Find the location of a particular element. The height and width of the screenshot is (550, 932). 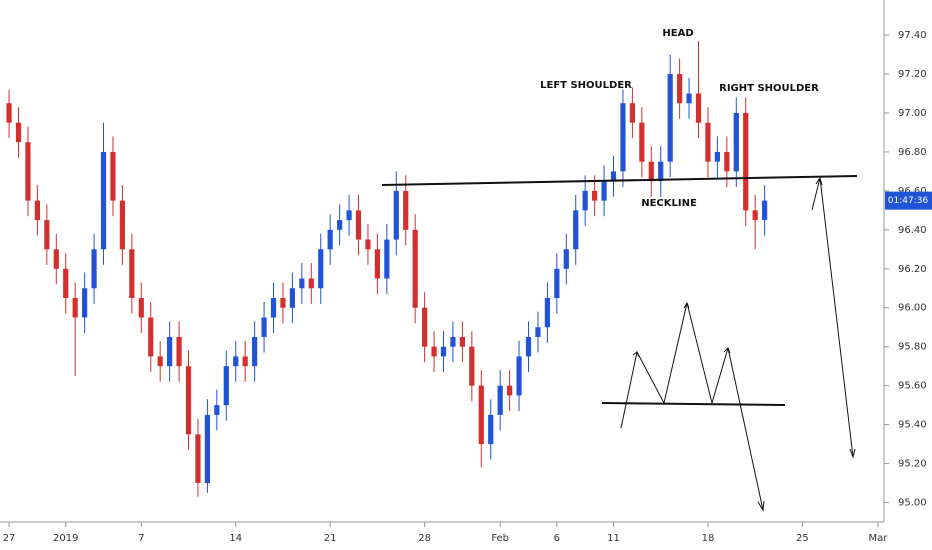

neckline-label: NECKLINE is located at coordinates (669, 203).